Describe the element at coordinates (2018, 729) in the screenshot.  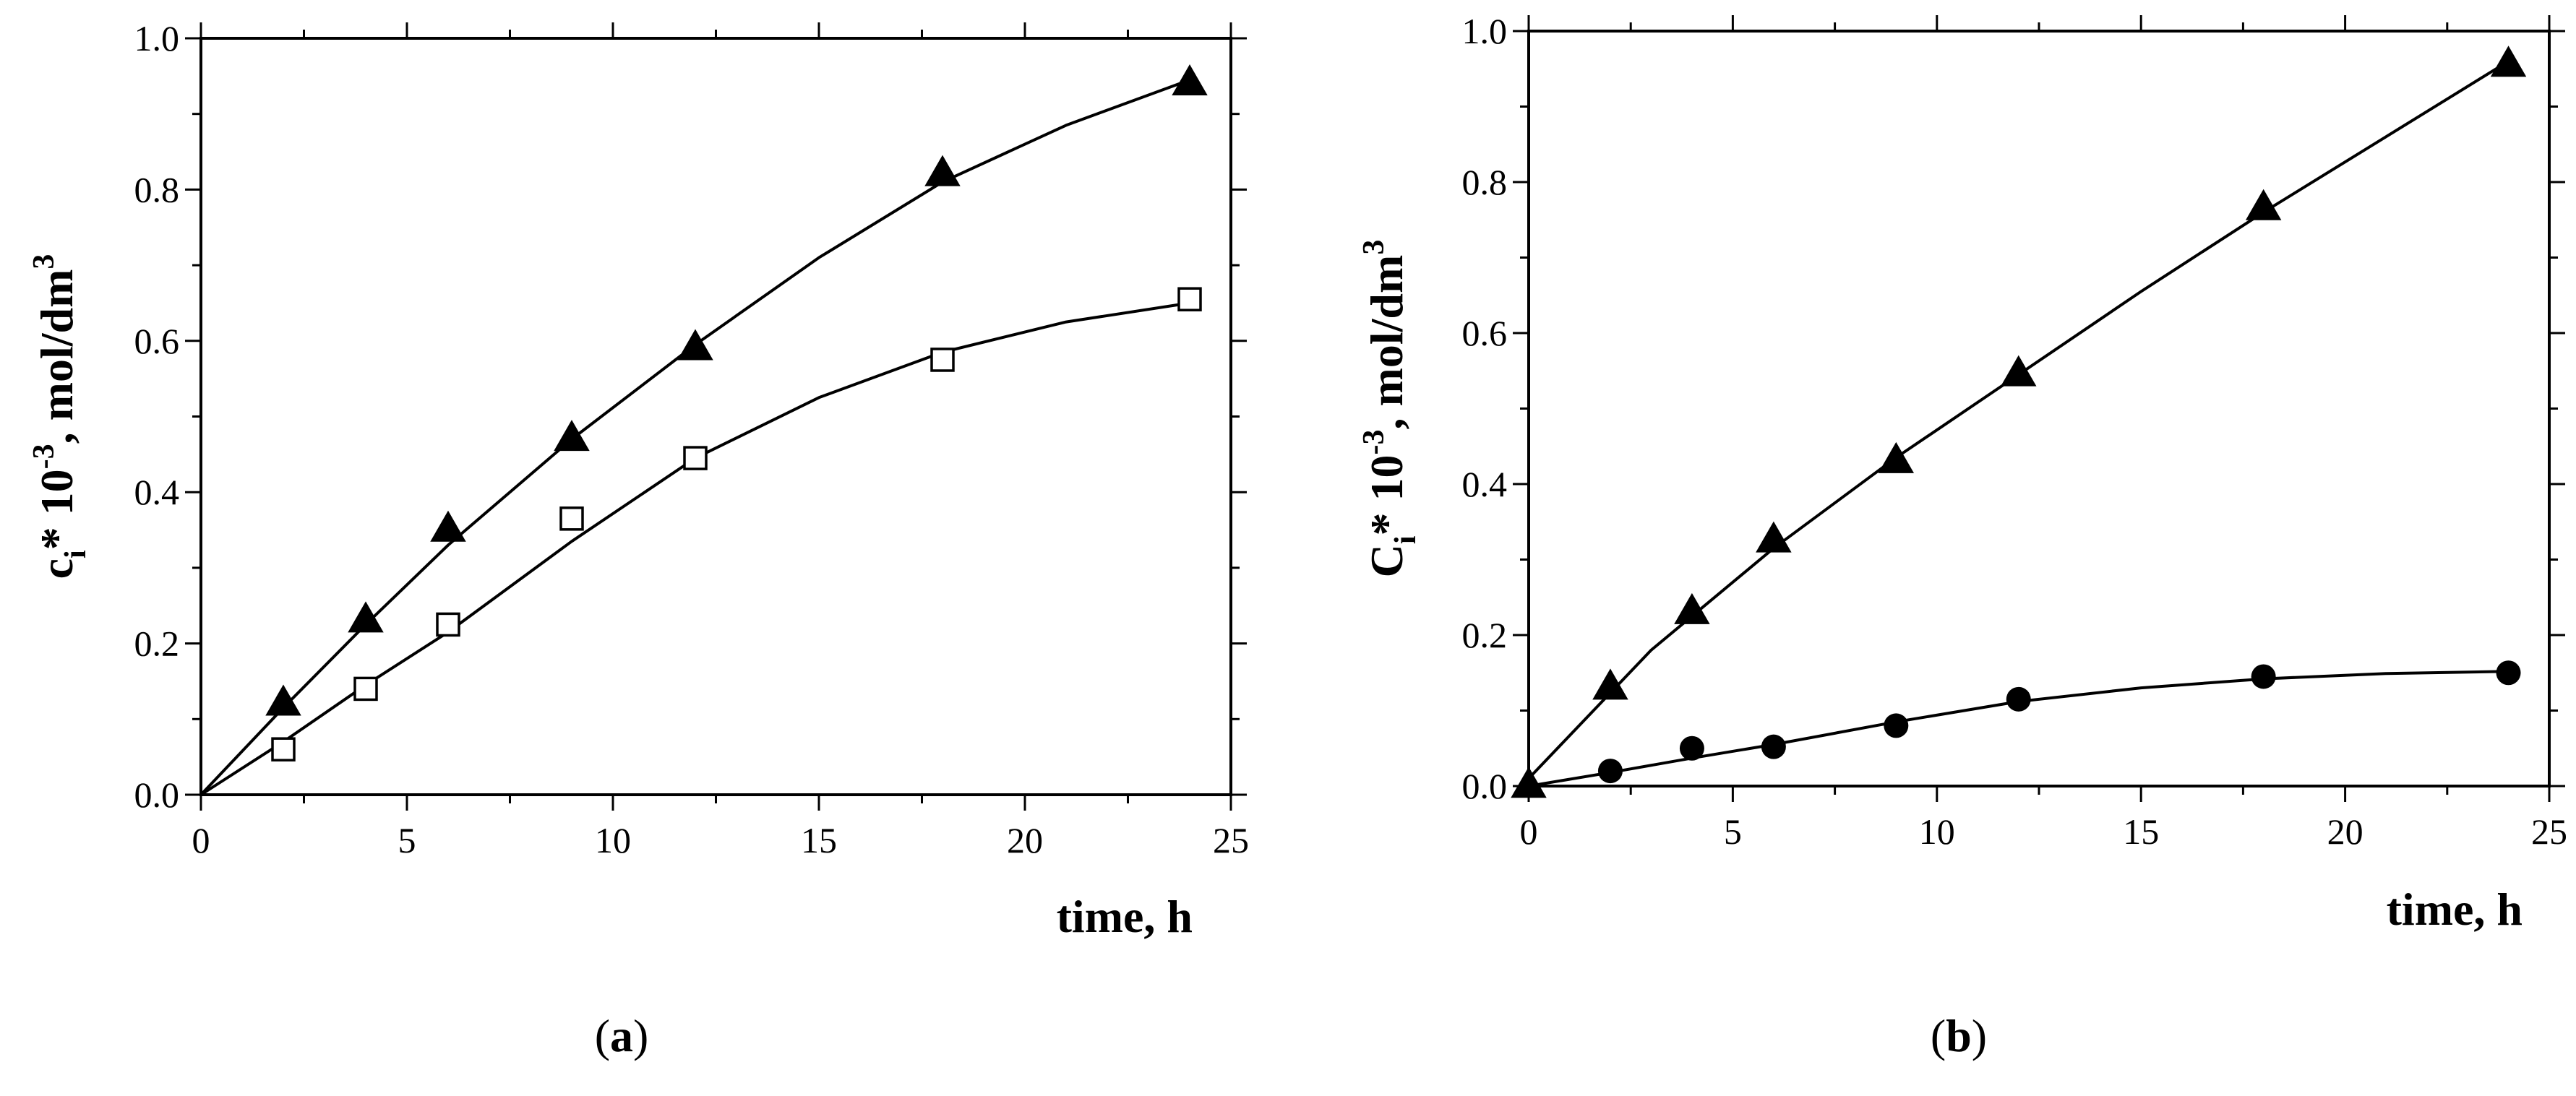
I see `fit-line-filled-circle` at that location.